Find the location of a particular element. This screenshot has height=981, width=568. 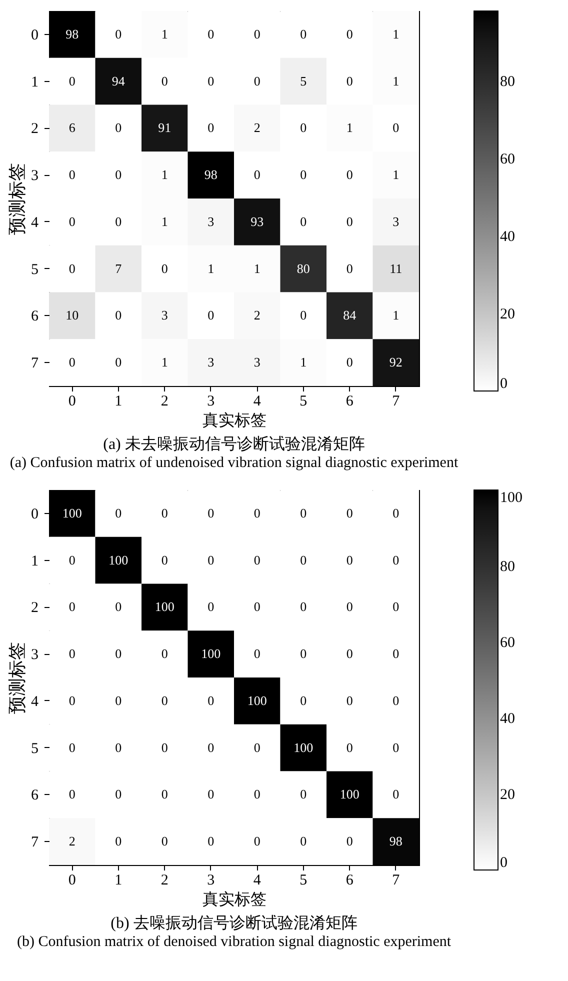

color-bar-label: 60 is located at coordinates (507, 643).